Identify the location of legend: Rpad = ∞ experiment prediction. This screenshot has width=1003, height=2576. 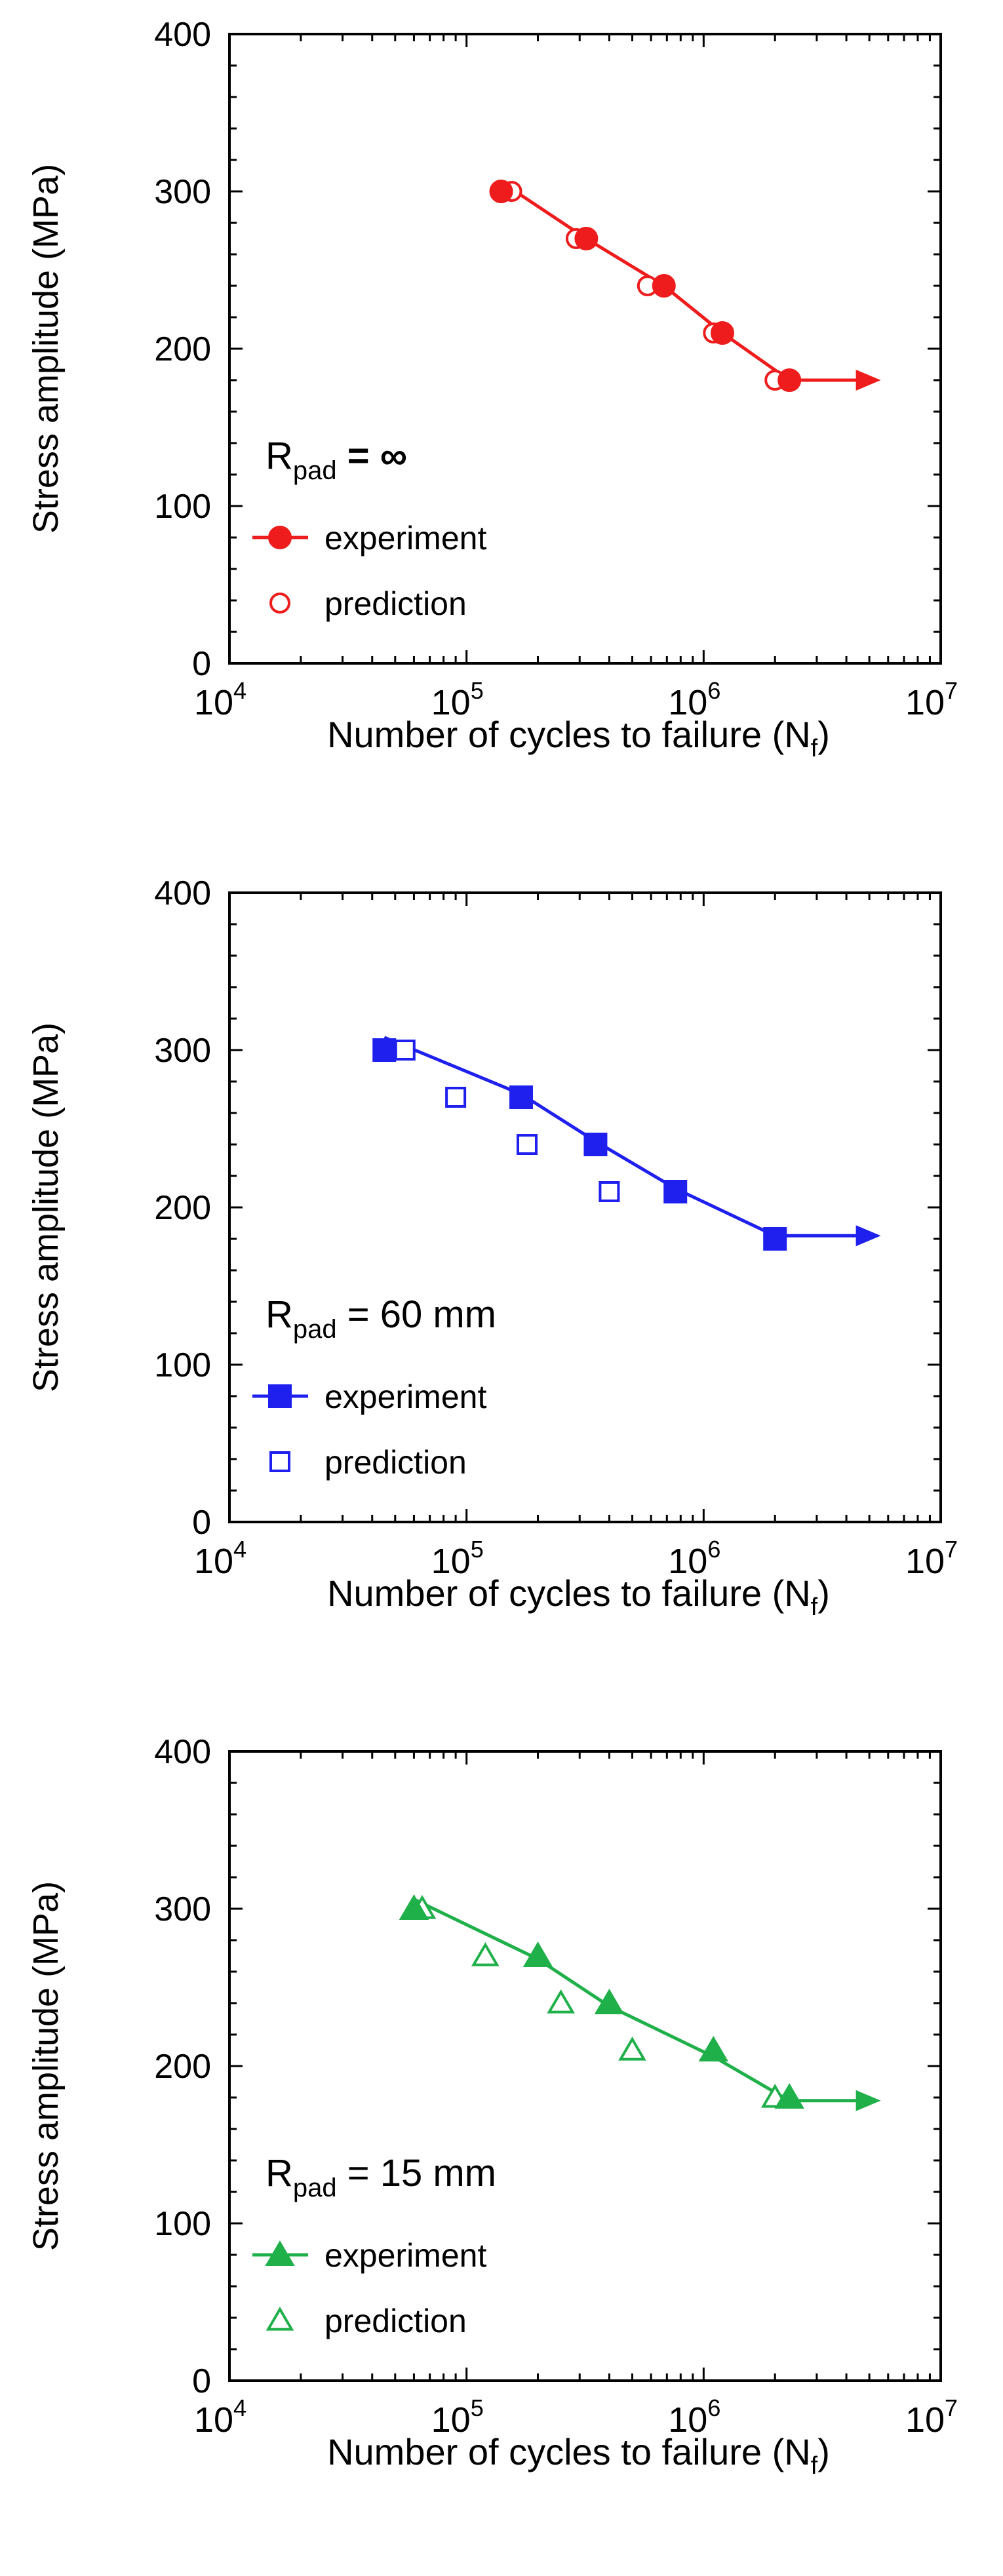
(369, 528).